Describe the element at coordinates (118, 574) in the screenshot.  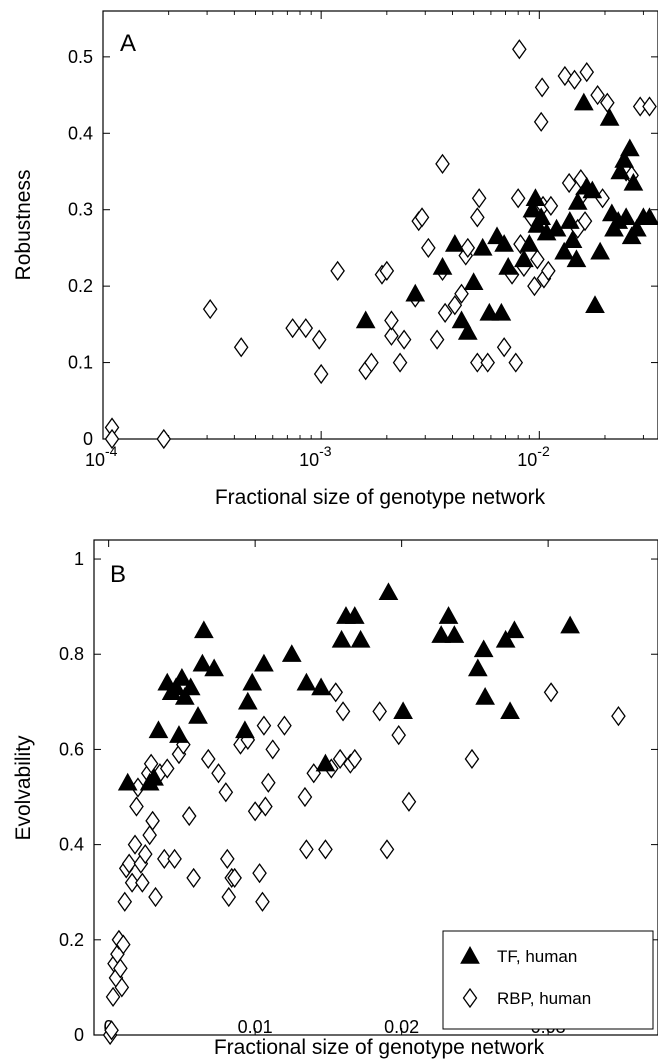
I see `panel-letter-b: B` at that location.